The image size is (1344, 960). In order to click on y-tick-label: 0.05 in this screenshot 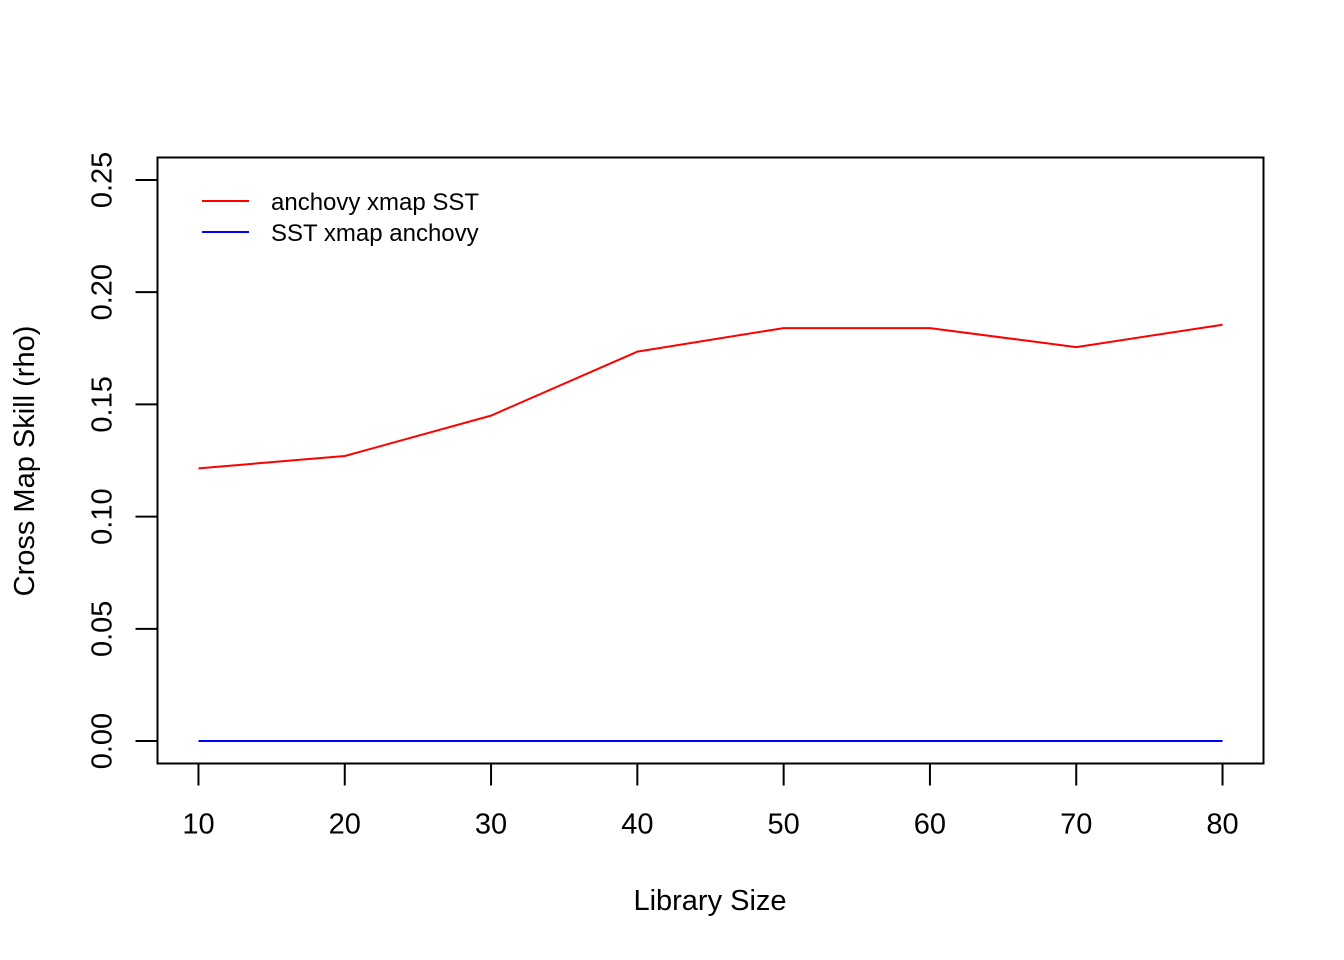, I will do `click(103, 629)`.